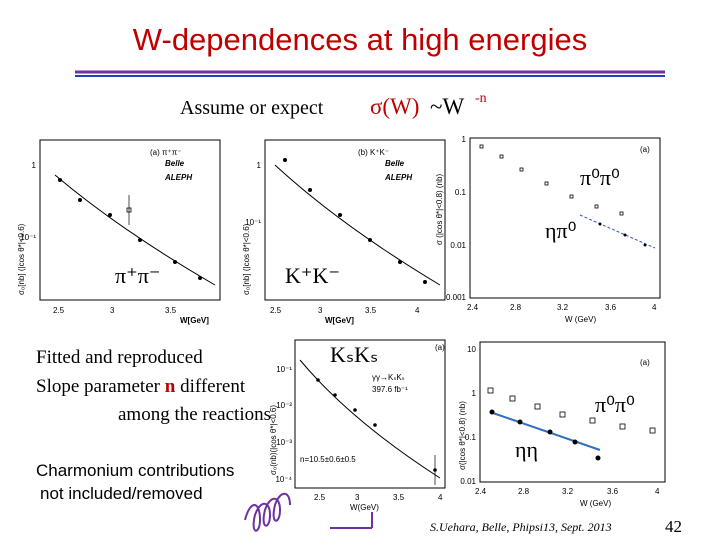 The image size is (720, 540). What do you see at coordinates (170, 386) in the screenshot?
I see `note-emphasis: n` at bounding box center [170, 386].